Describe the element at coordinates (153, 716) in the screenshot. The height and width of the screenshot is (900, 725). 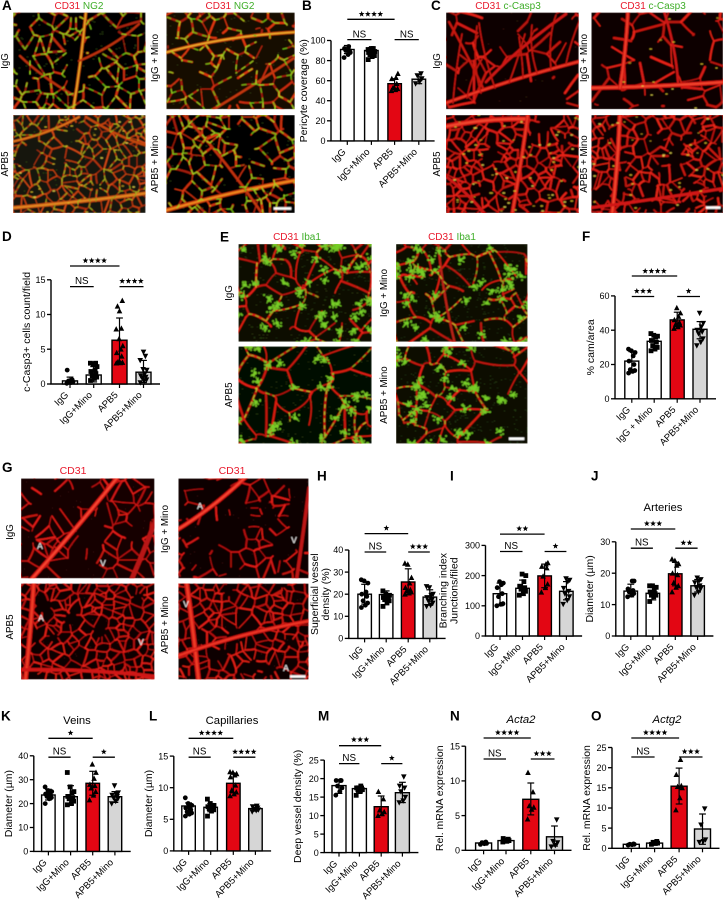
I see `svg-text: L` at that location.